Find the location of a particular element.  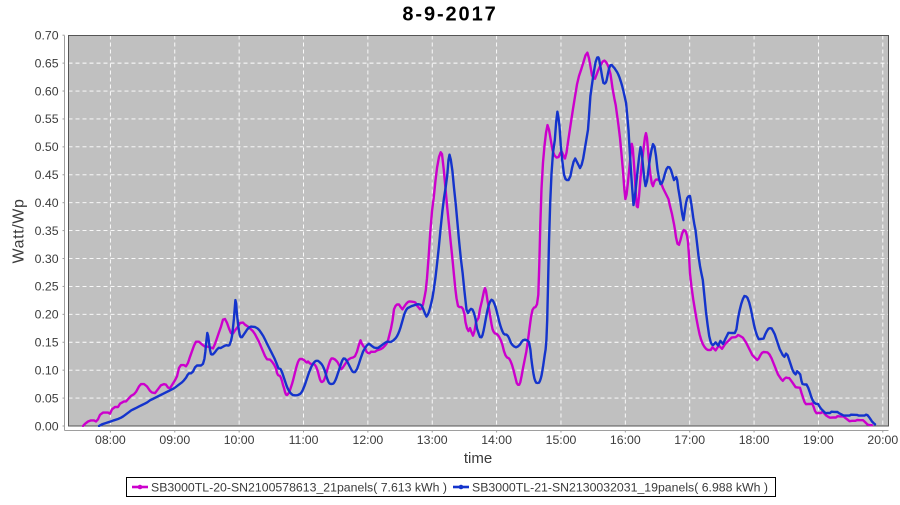

svg-text: 11:00 is located at coordinates (304, 440).